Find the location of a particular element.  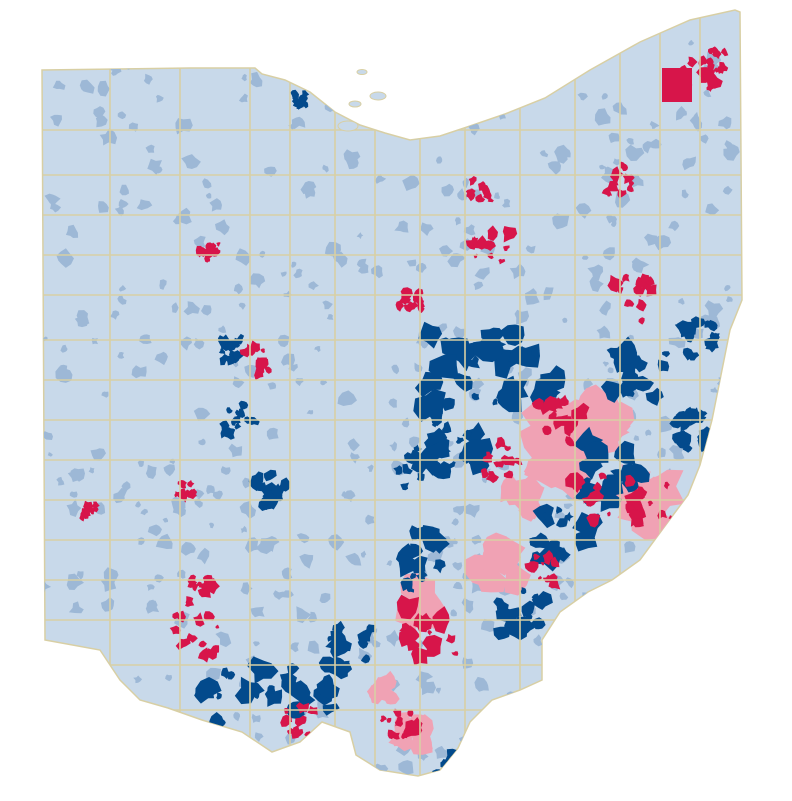

pink-area is located at coordinates (615, 427).